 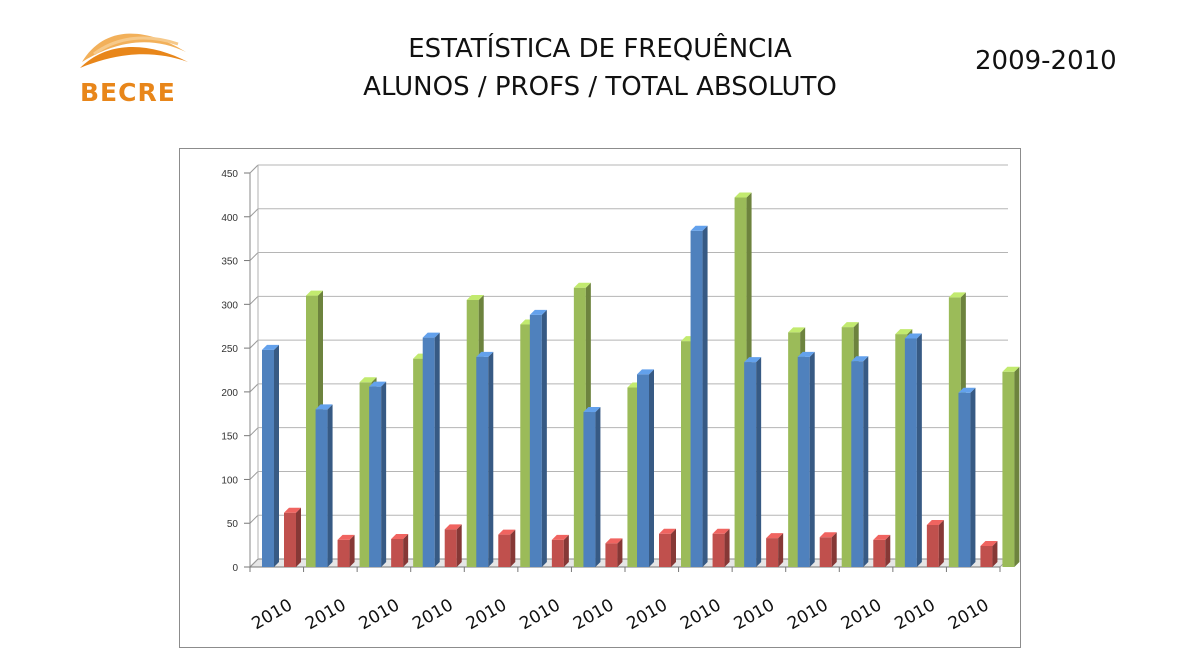 What do you see at coordinates (600, 49) in the screenshot?
I see `title-line-1: ESTATÍSTICA DE FREQUÊNCIA` at bounding box center [600, 49].